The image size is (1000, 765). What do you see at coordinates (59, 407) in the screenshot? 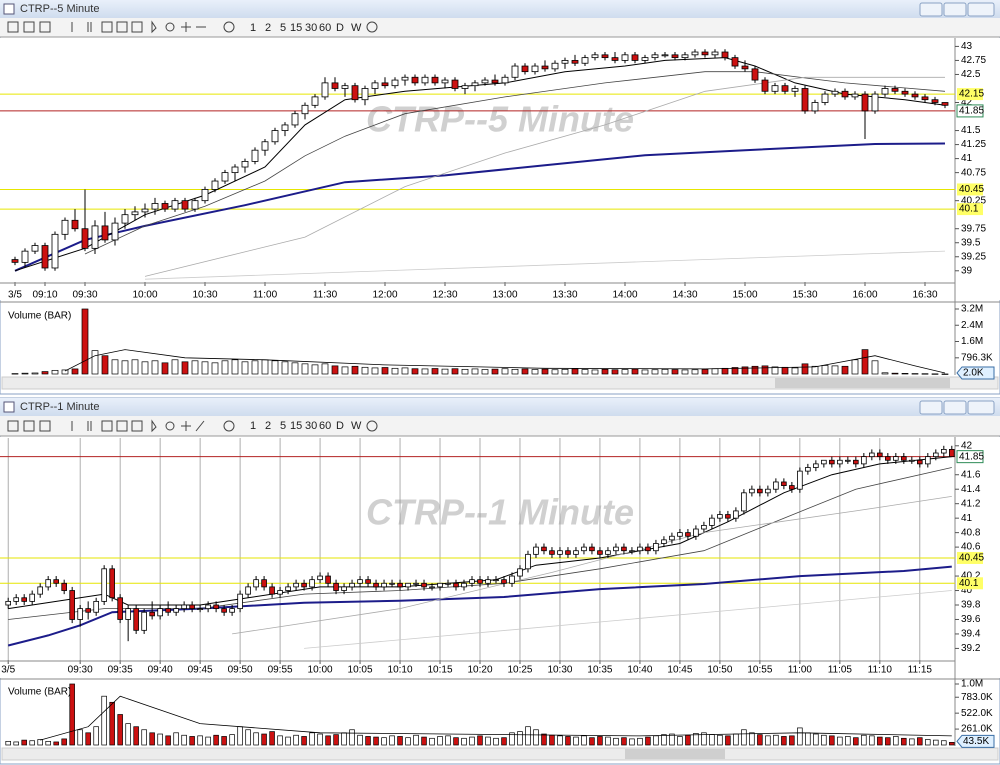
I see `window-title: CTRP--1 Minute` at bounding box center [59, 407].